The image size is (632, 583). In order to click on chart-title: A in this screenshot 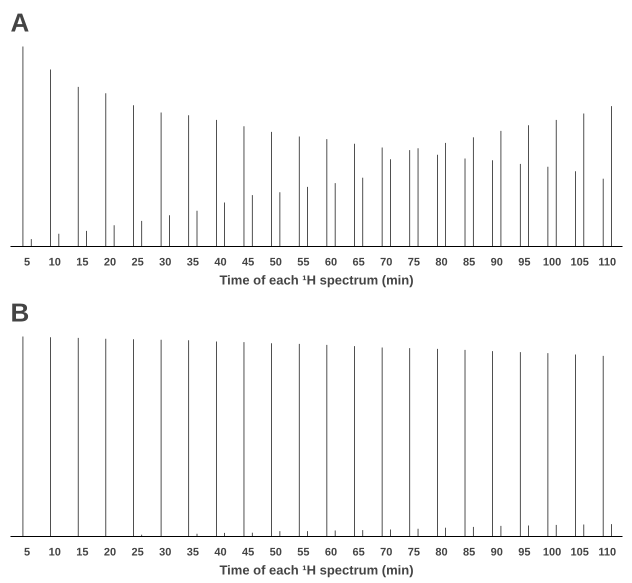, I will do `click(20, 23)`.